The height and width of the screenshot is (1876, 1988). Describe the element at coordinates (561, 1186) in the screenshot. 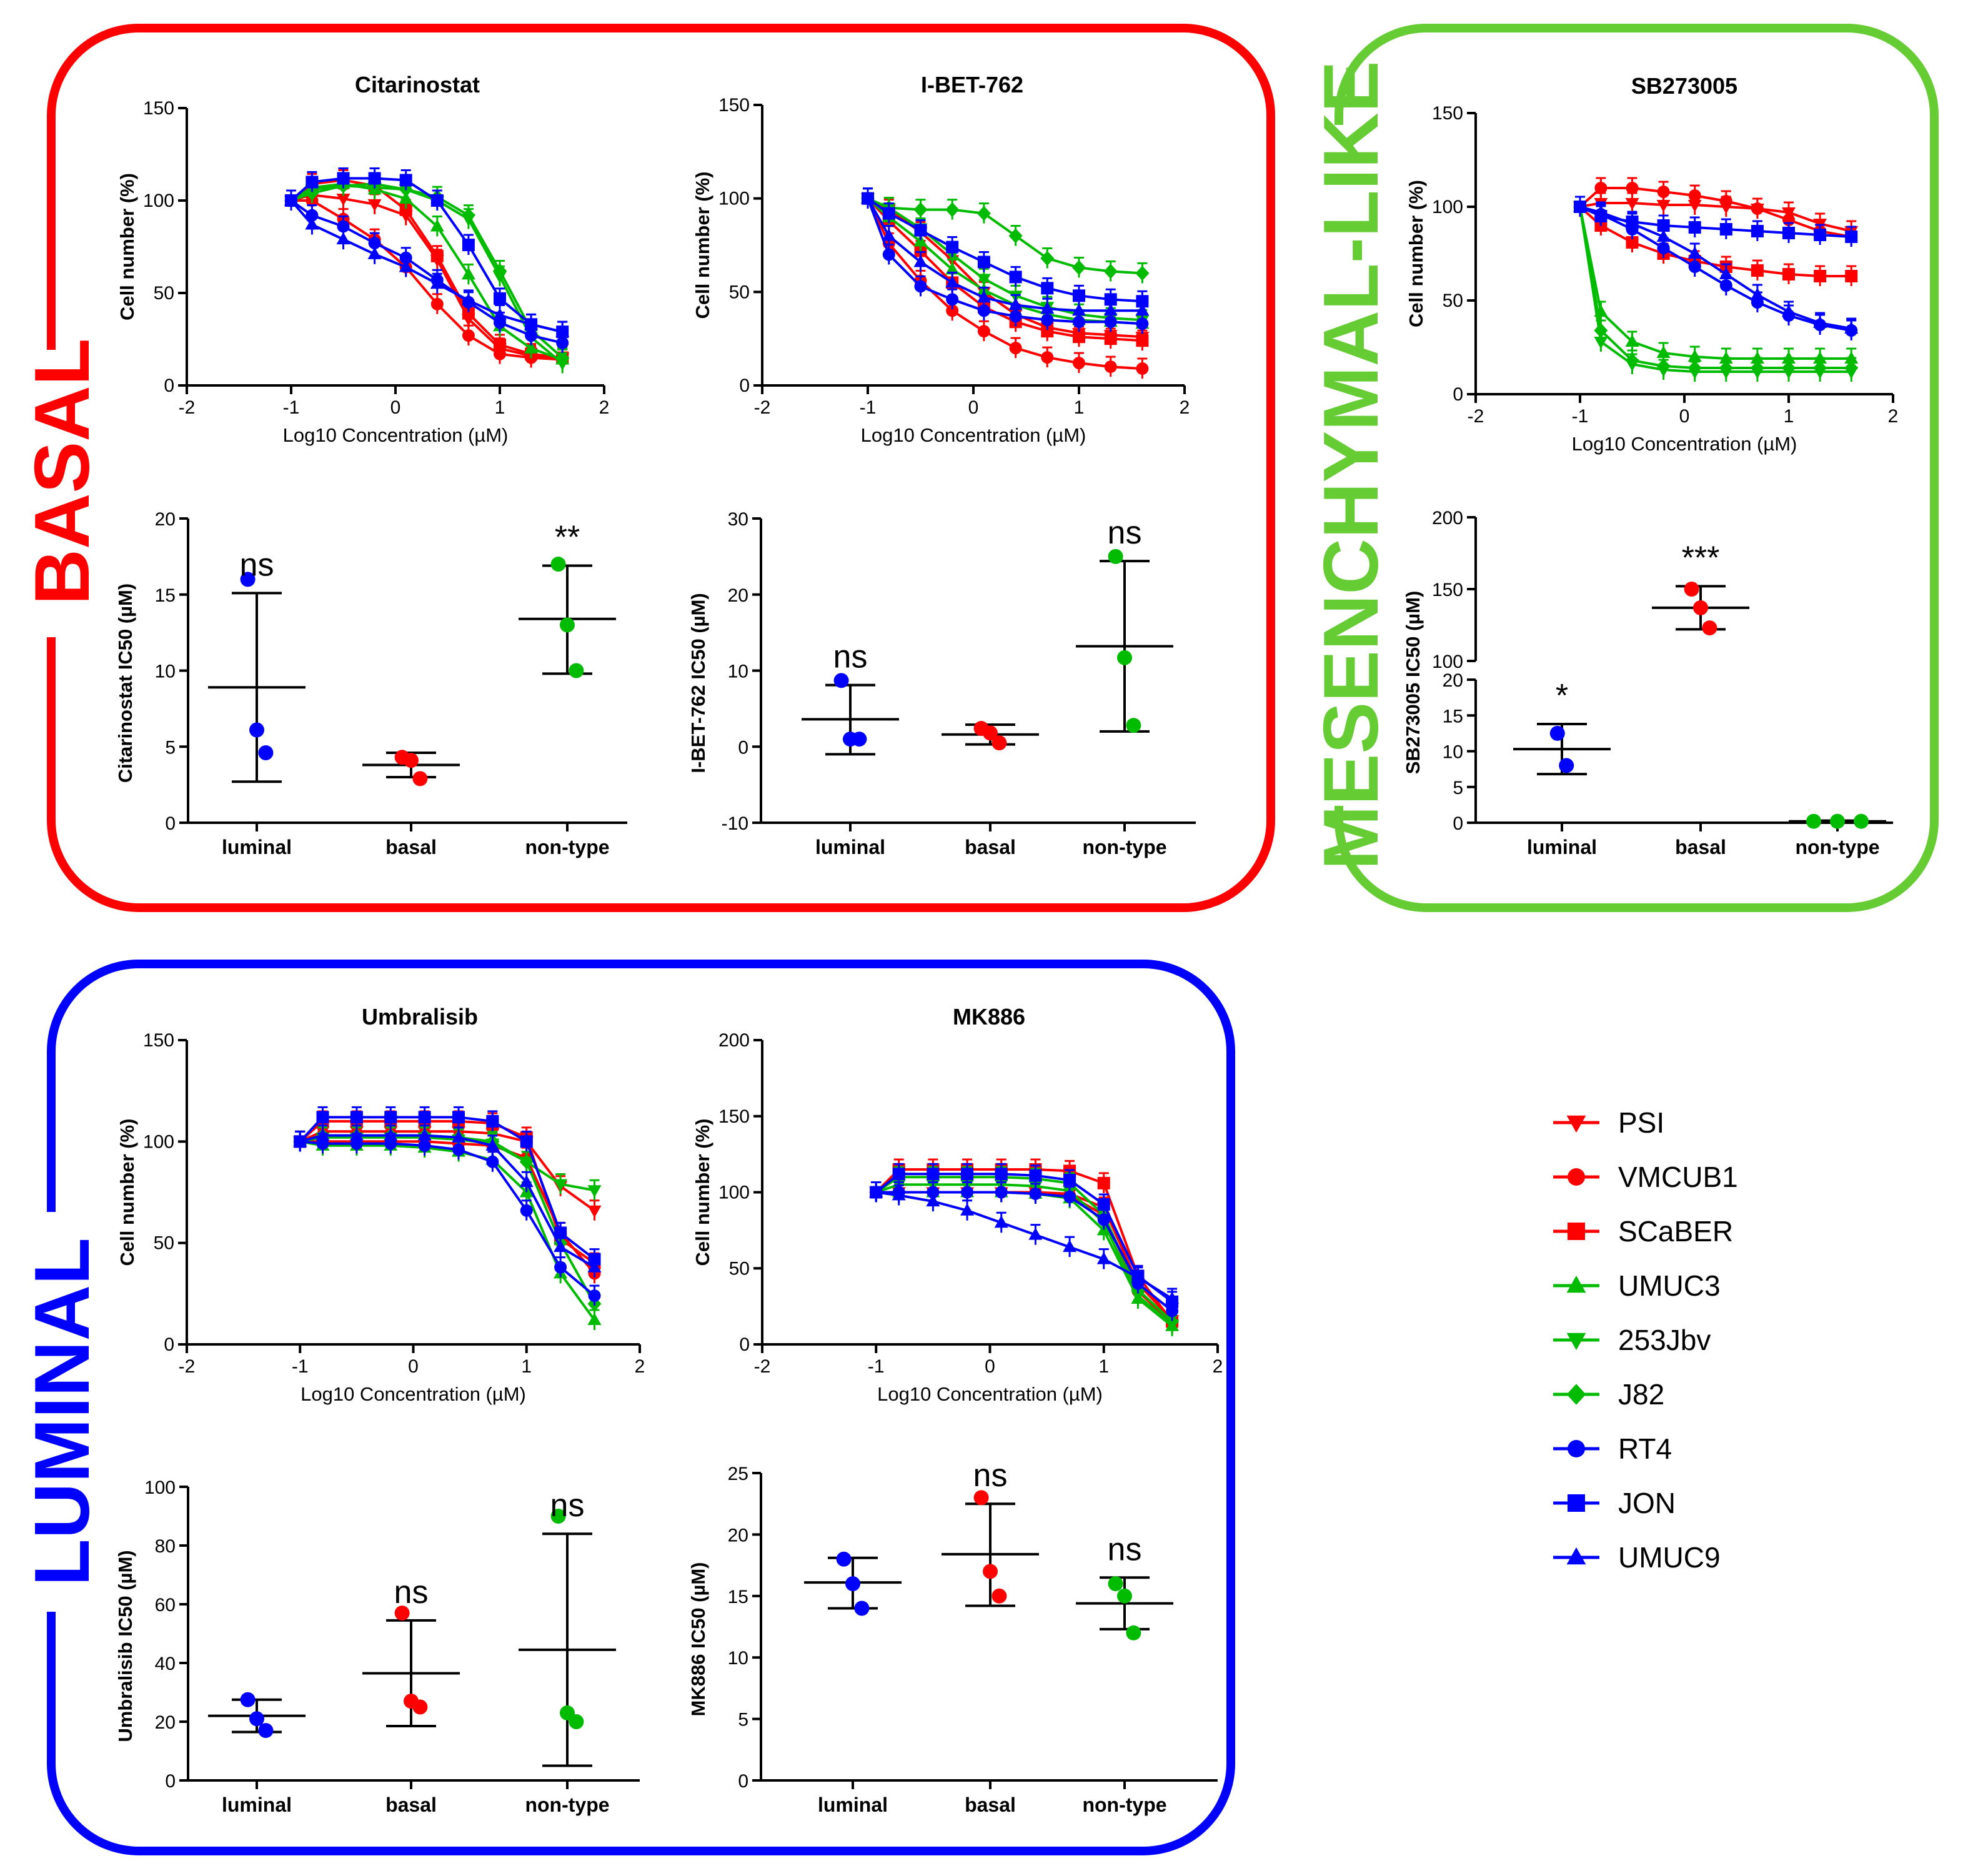

I see `data-point-253Jbv` at that location.